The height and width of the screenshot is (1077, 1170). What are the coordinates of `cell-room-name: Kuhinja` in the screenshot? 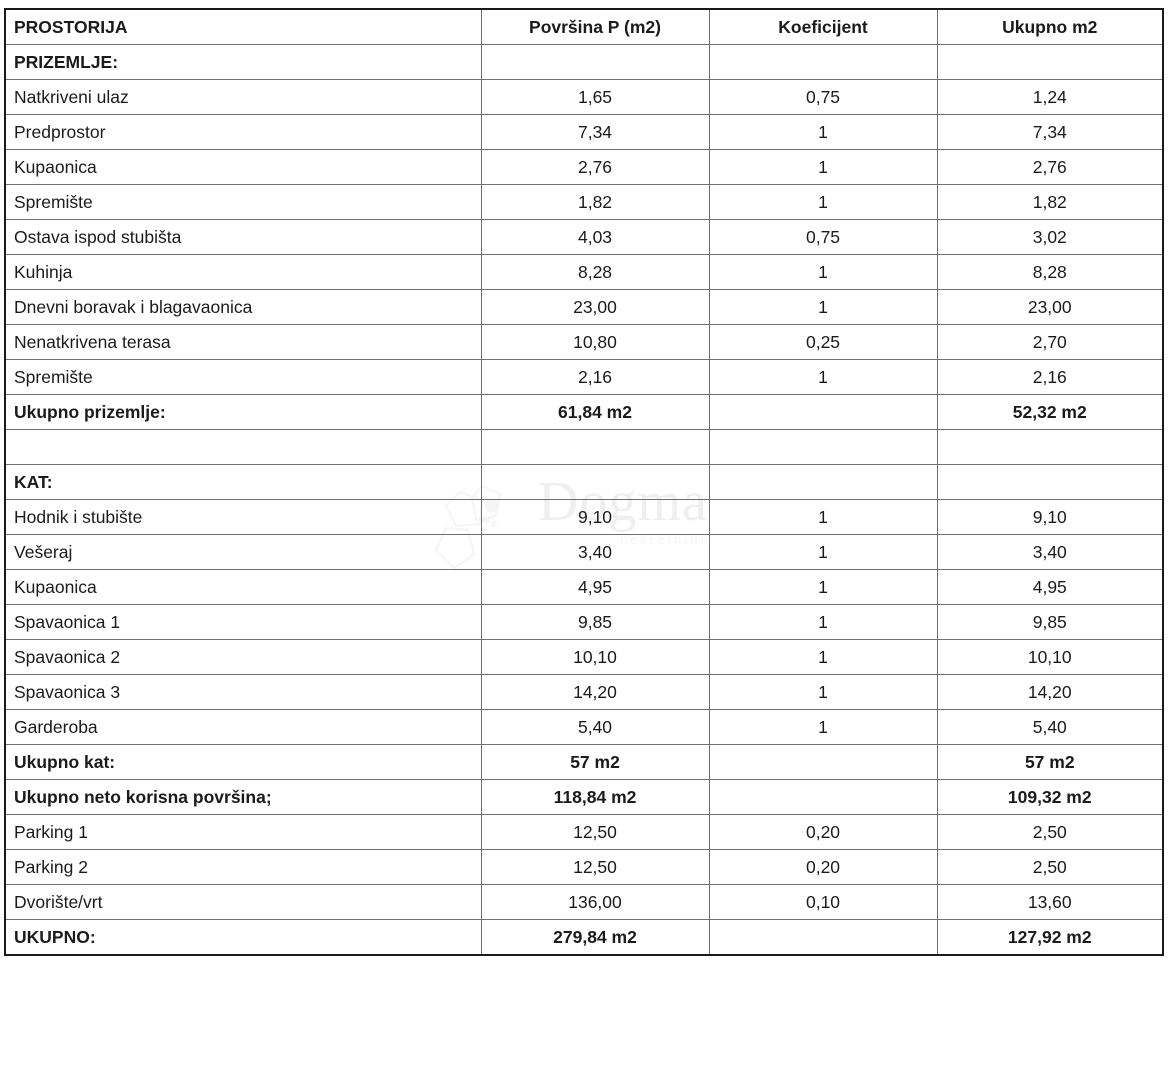 It's located at (243, 272).